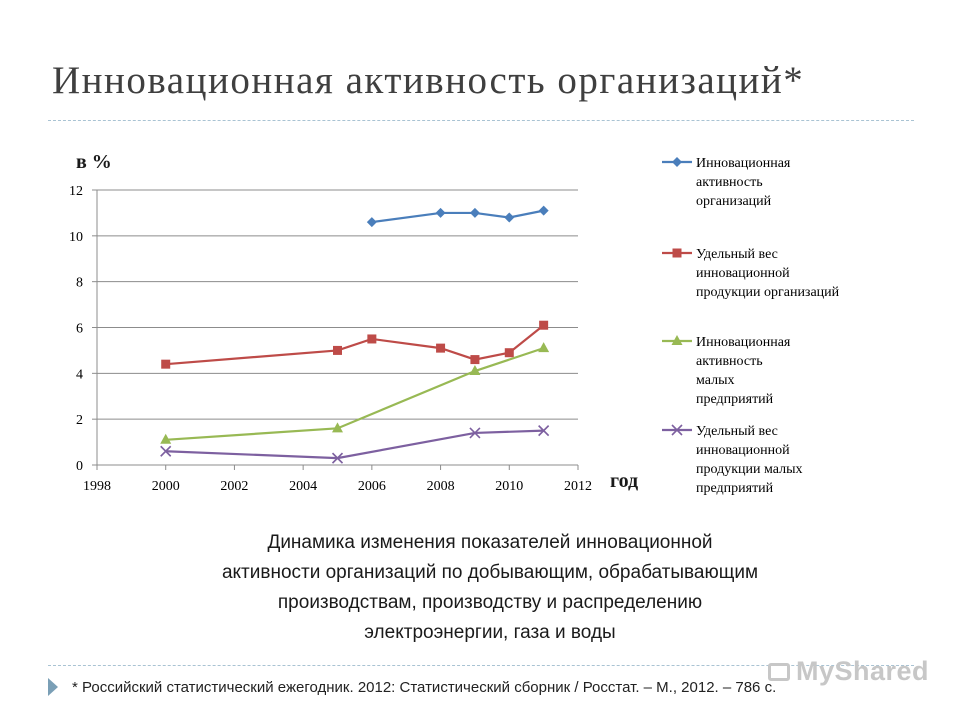 The width and height of the screenshot is (960, 720). I want to click on y-tick-label: 2, so click(79, 420).